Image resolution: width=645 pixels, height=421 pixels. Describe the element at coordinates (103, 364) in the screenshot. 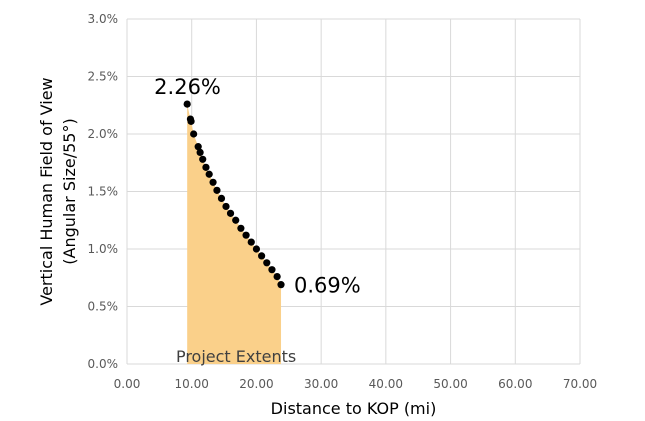

I see `y-tick-label: 0.0%` at that location.